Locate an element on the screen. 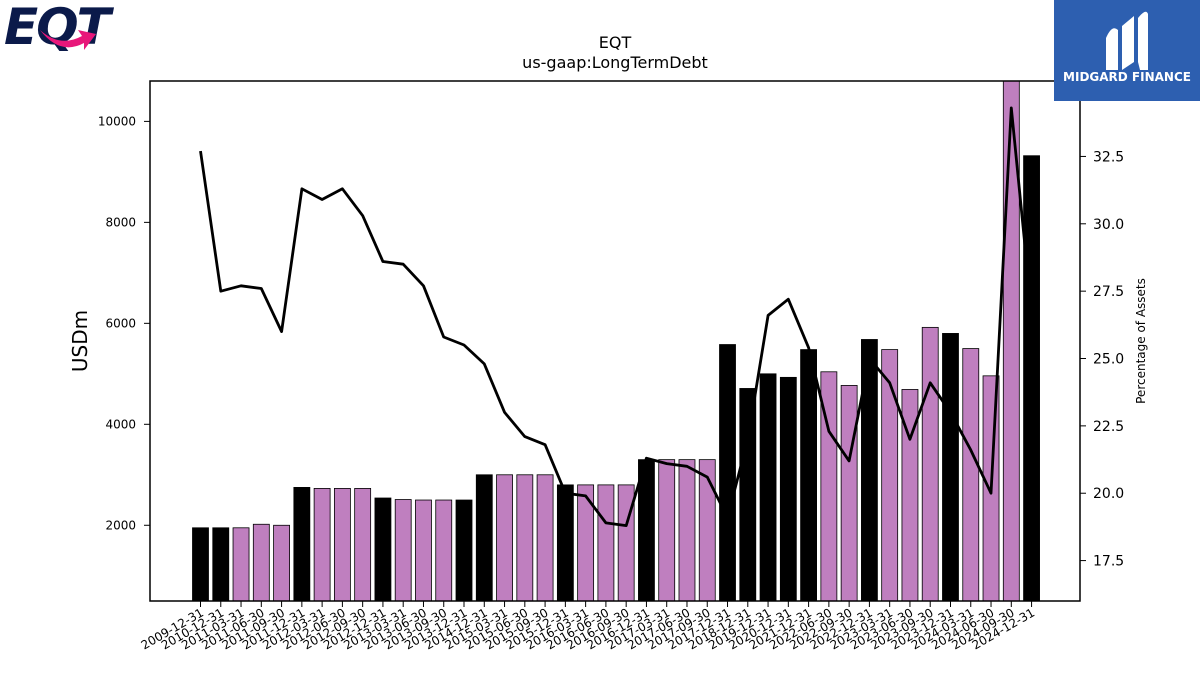  eqt-logo-arrow-icon is located at coordinates (68, 40).